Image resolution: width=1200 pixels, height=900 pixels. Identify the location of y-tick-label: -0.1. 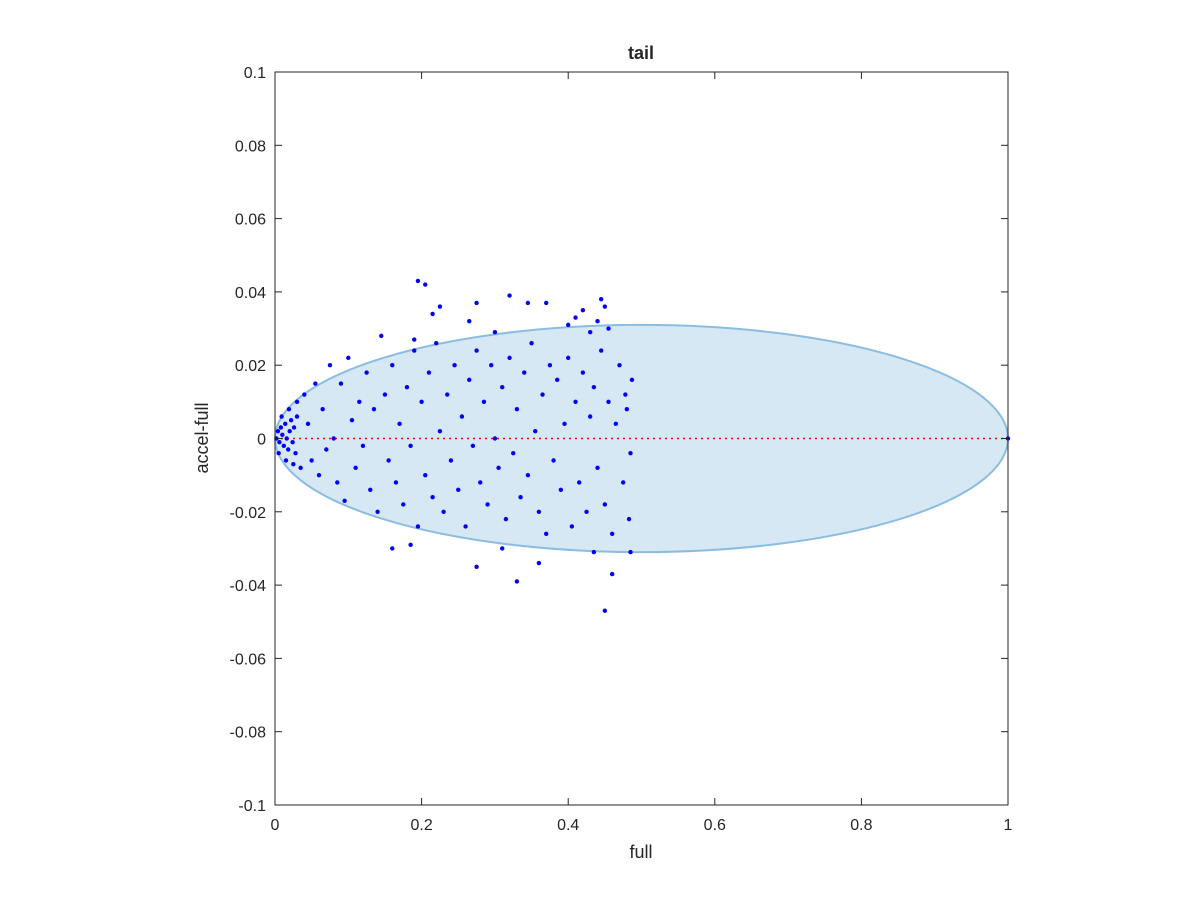
(252, 806).